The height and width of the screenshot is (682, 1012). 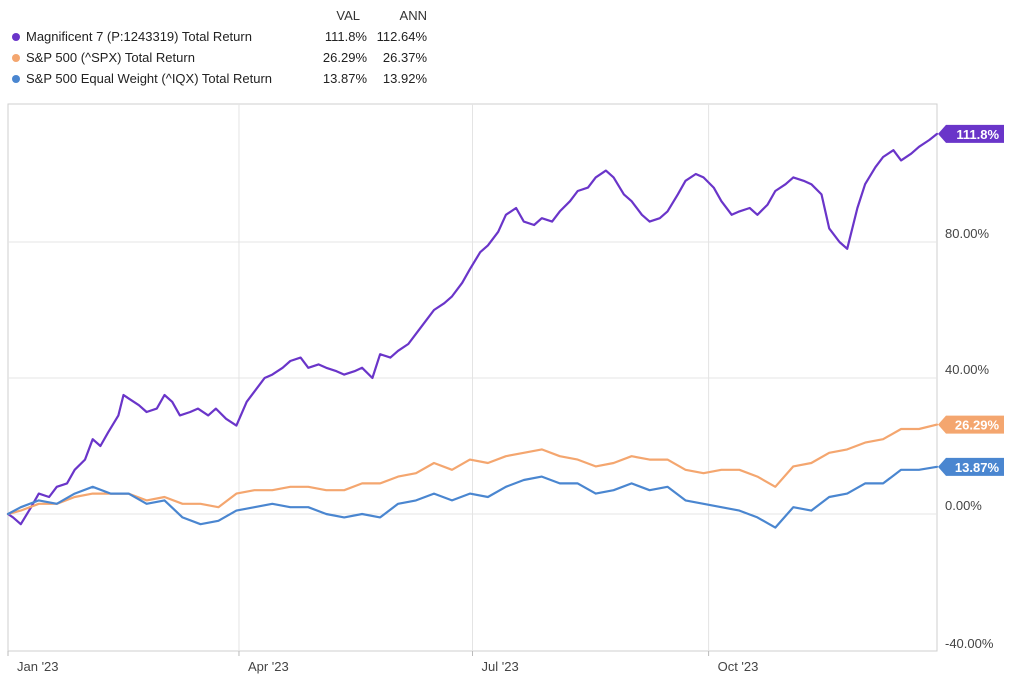 I want to click on legend-name: S&P 500 (^SPX) Total Return, so click(x=110, y=57).